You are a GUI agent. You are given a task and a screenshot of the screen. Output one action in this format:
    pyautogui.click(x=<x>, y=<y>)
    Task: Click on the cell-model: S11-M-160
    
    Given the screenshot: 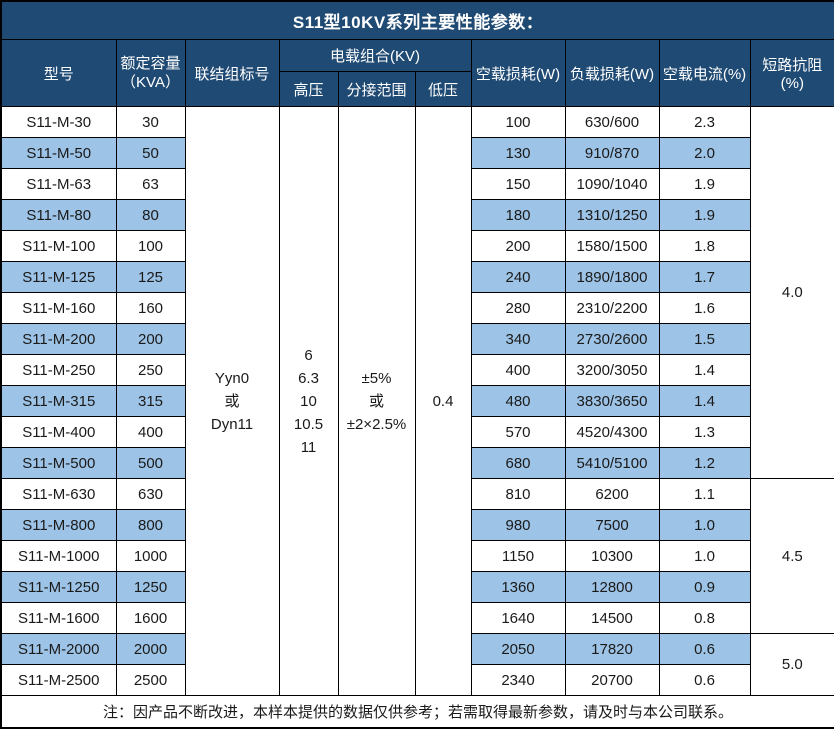 What is the action you would take?
    pyautogui.click(x=58, y=308)
    